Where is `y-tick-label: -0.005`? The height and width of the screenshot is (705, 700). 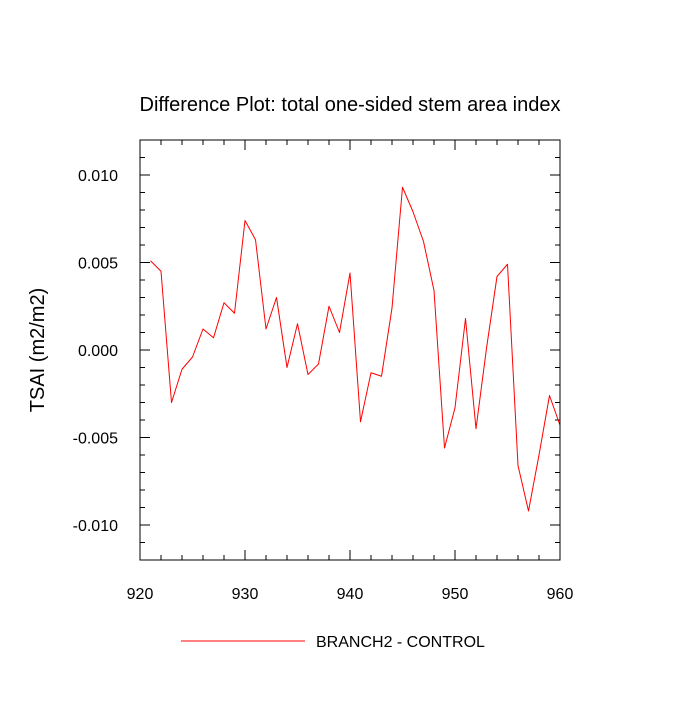
y-tick-label: -0.005 is located at coordinates (95, 439).